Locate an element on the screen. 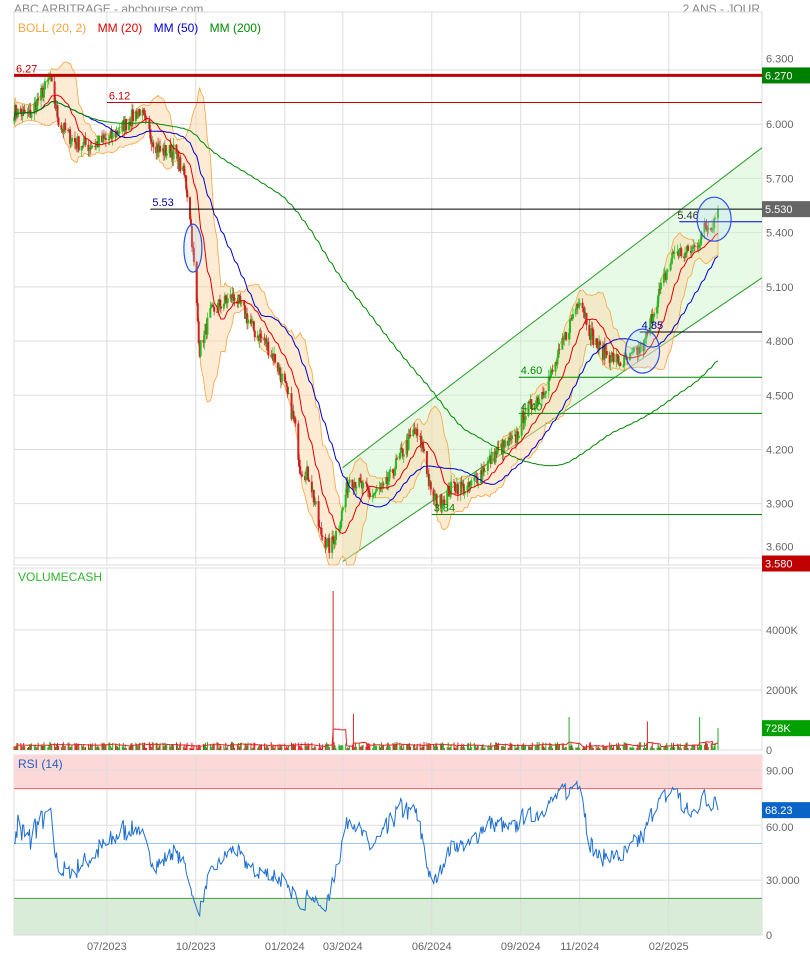 The image size is (810, 958). rsi-oversold-zone is located at coordinates (388, 916).